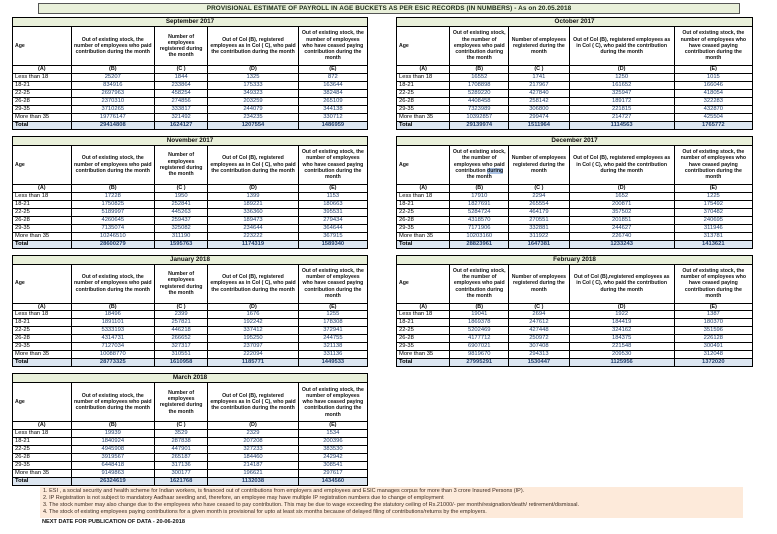 The image size is (777, 534). I want to click on value-cell: 4318570, so click(479, 220).